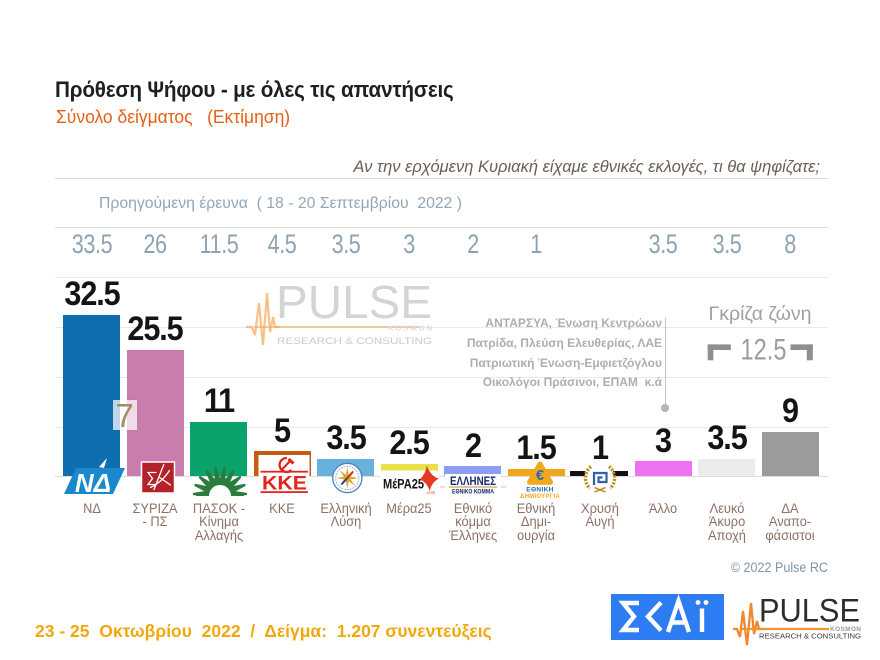  What do you see at coordinates (403, 484) in the screenshot?
I see `svg-text: ΜέΡΑ25` at bounding box center [403, 484].